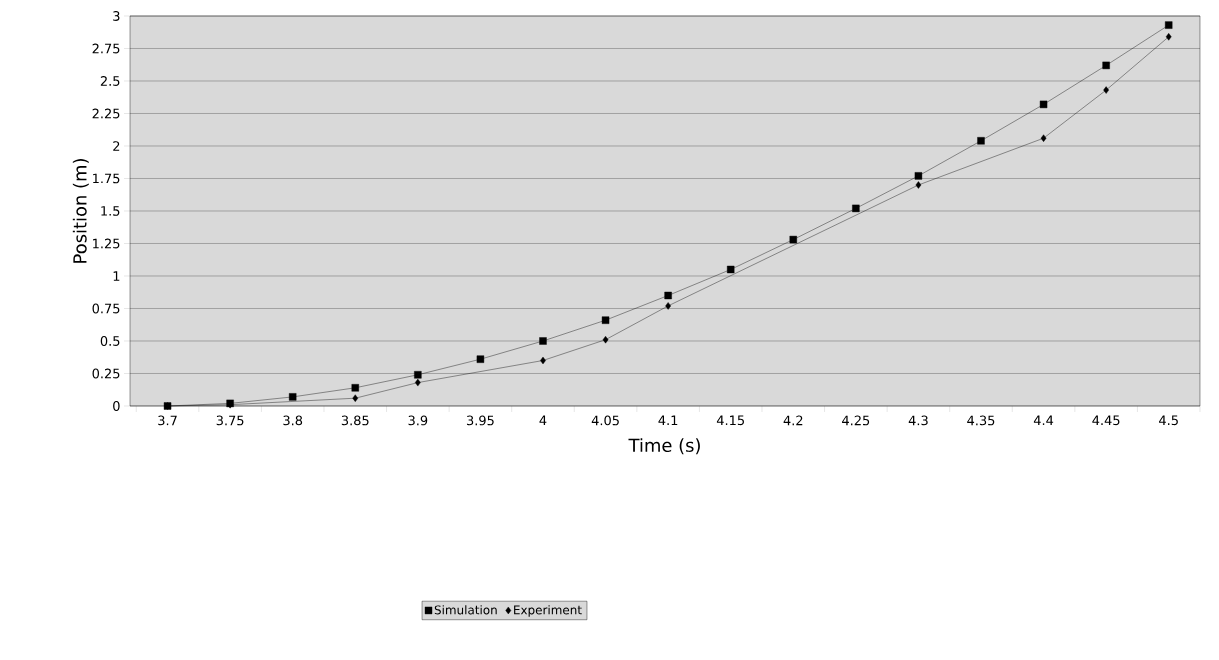 The height and width of the screenshot is (660, 1219). What do you see at coordinates (116, 146) in the screenshot?
I see `y-tick-label: 2` at bounding box center [116, 146].